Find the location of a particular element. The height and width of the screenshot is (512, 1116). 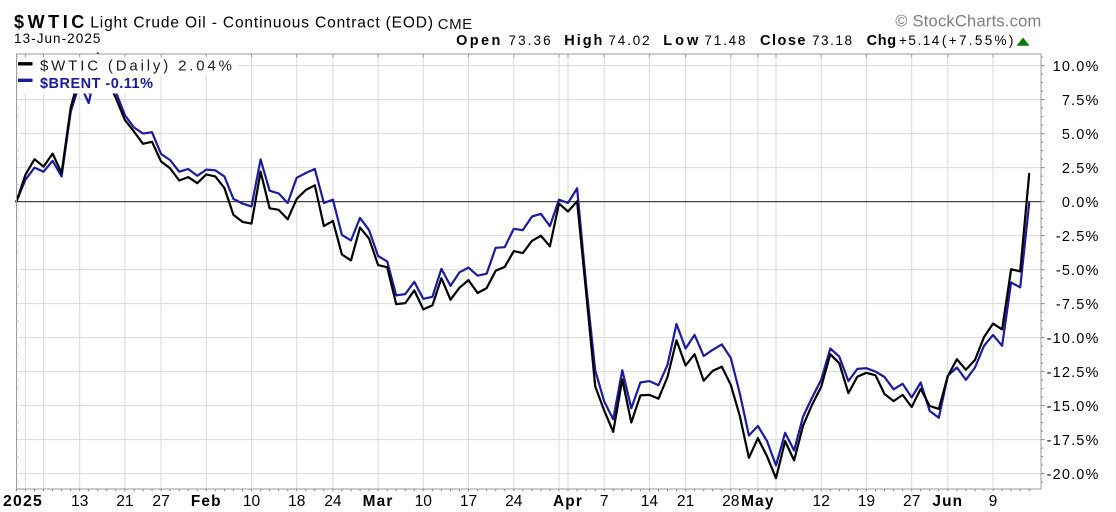

svg-text: 13-Jun-2025 is located at coordinates (57, 38).